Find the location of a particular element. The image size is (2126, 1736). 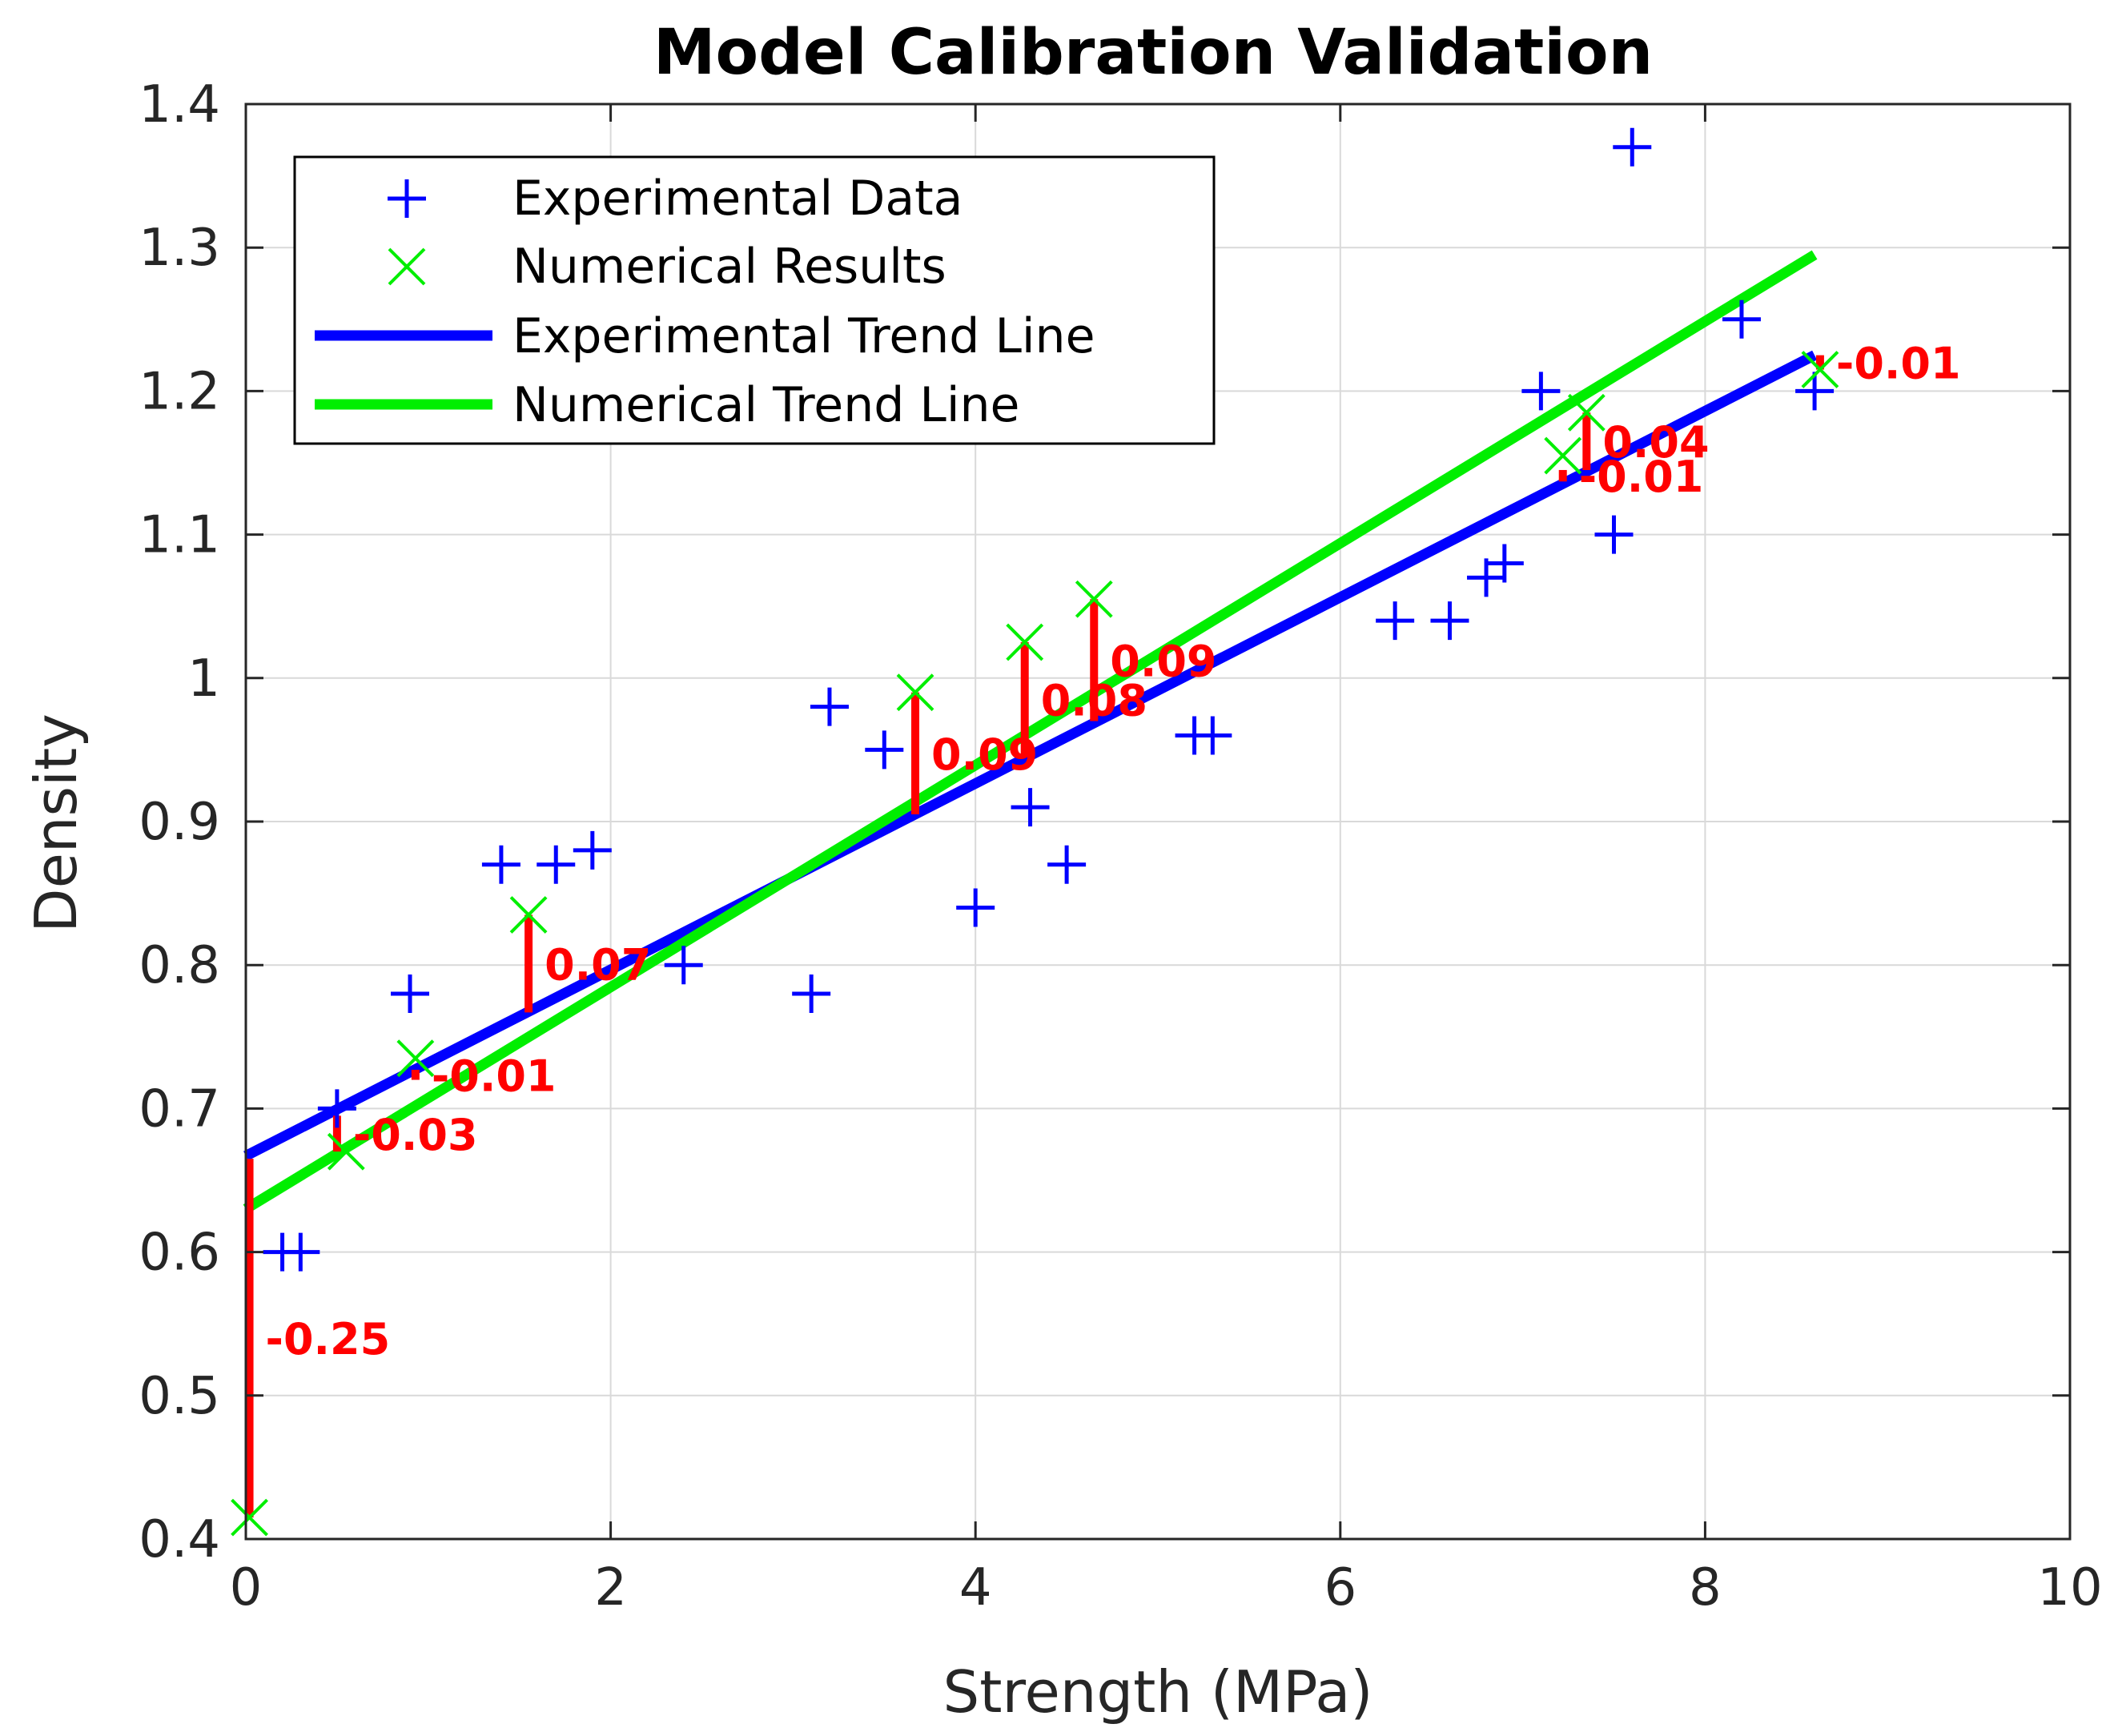

legend-x-glyph is located at coordinates (407, 266).